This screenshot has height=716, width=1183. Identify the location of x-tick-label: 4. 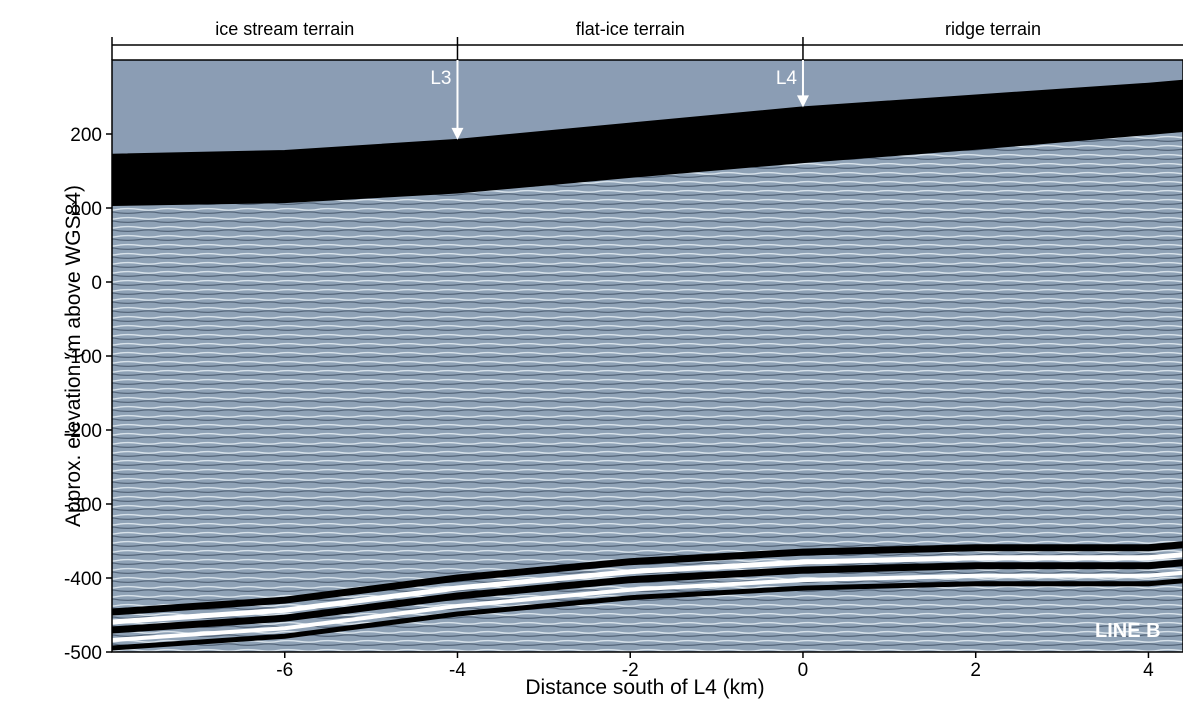
(1148, 670).